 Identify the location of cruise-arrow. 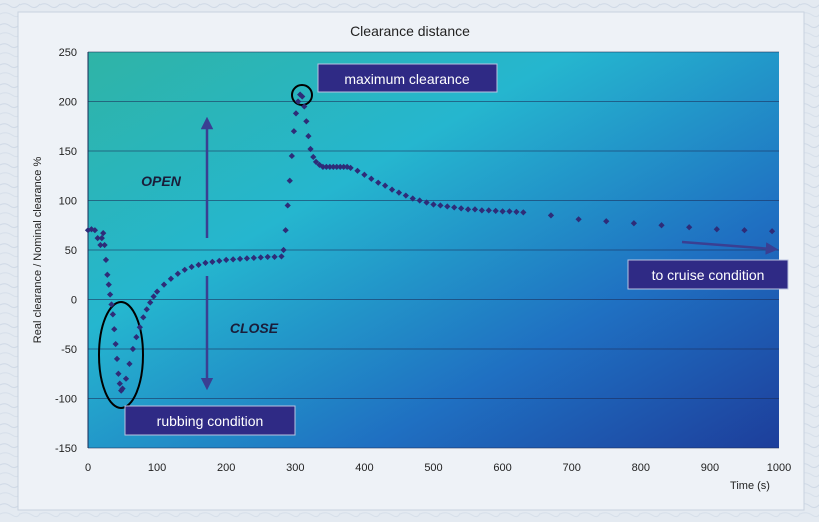
(730, 247).